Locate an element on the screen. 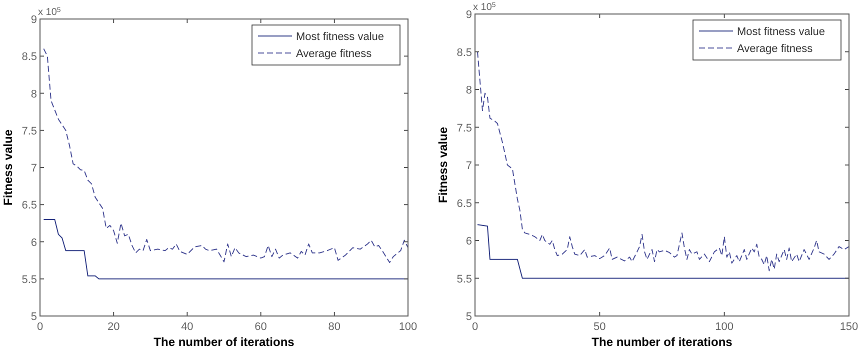 This screenshot has height=350, width=861. x-tick-label: 40 is located at coordinates (187, 327).